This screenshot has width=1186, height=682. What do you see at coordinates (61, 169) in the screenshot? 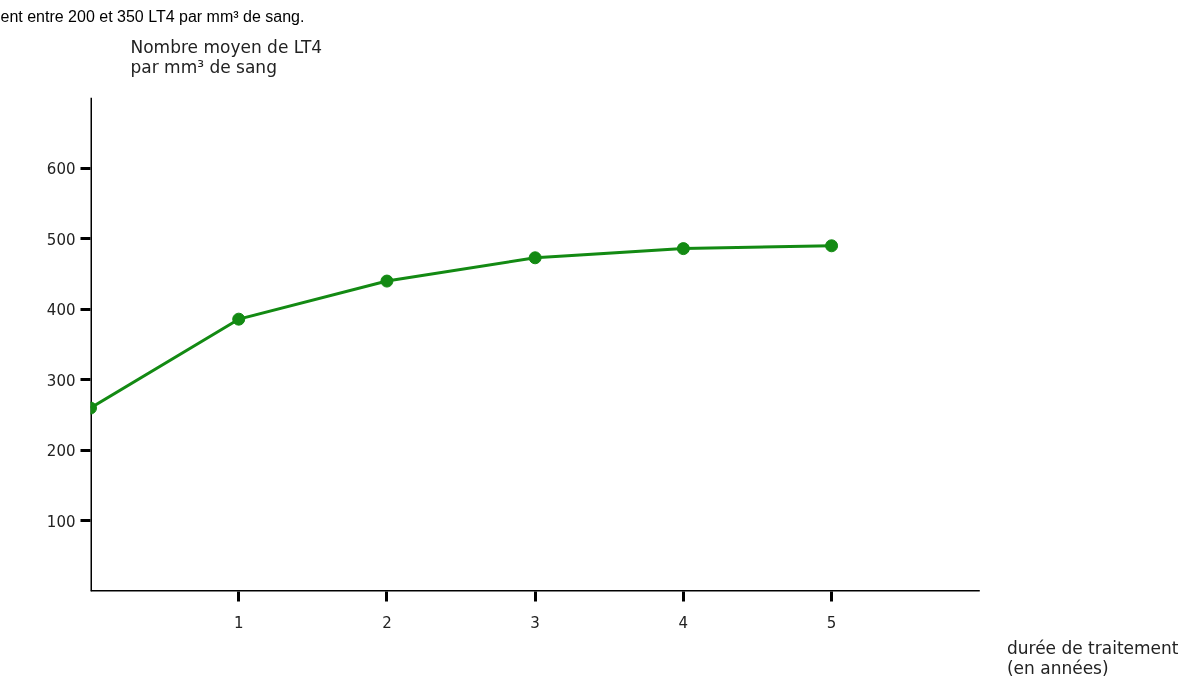
I see `y-tick-label: 600` at bounding box center [61, 169].